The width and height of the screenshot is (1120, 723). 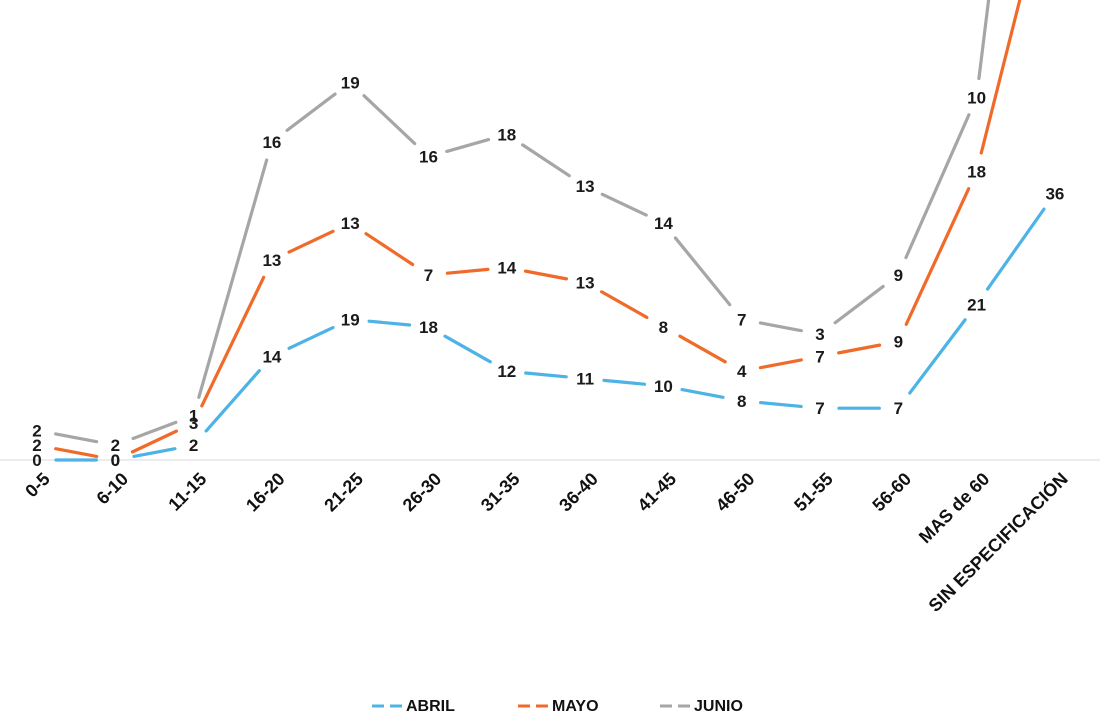 What do you see at coordinates (506, 371) in the screenshot?
I see `data-label-abril: 12` at bounding box center [506, 371].